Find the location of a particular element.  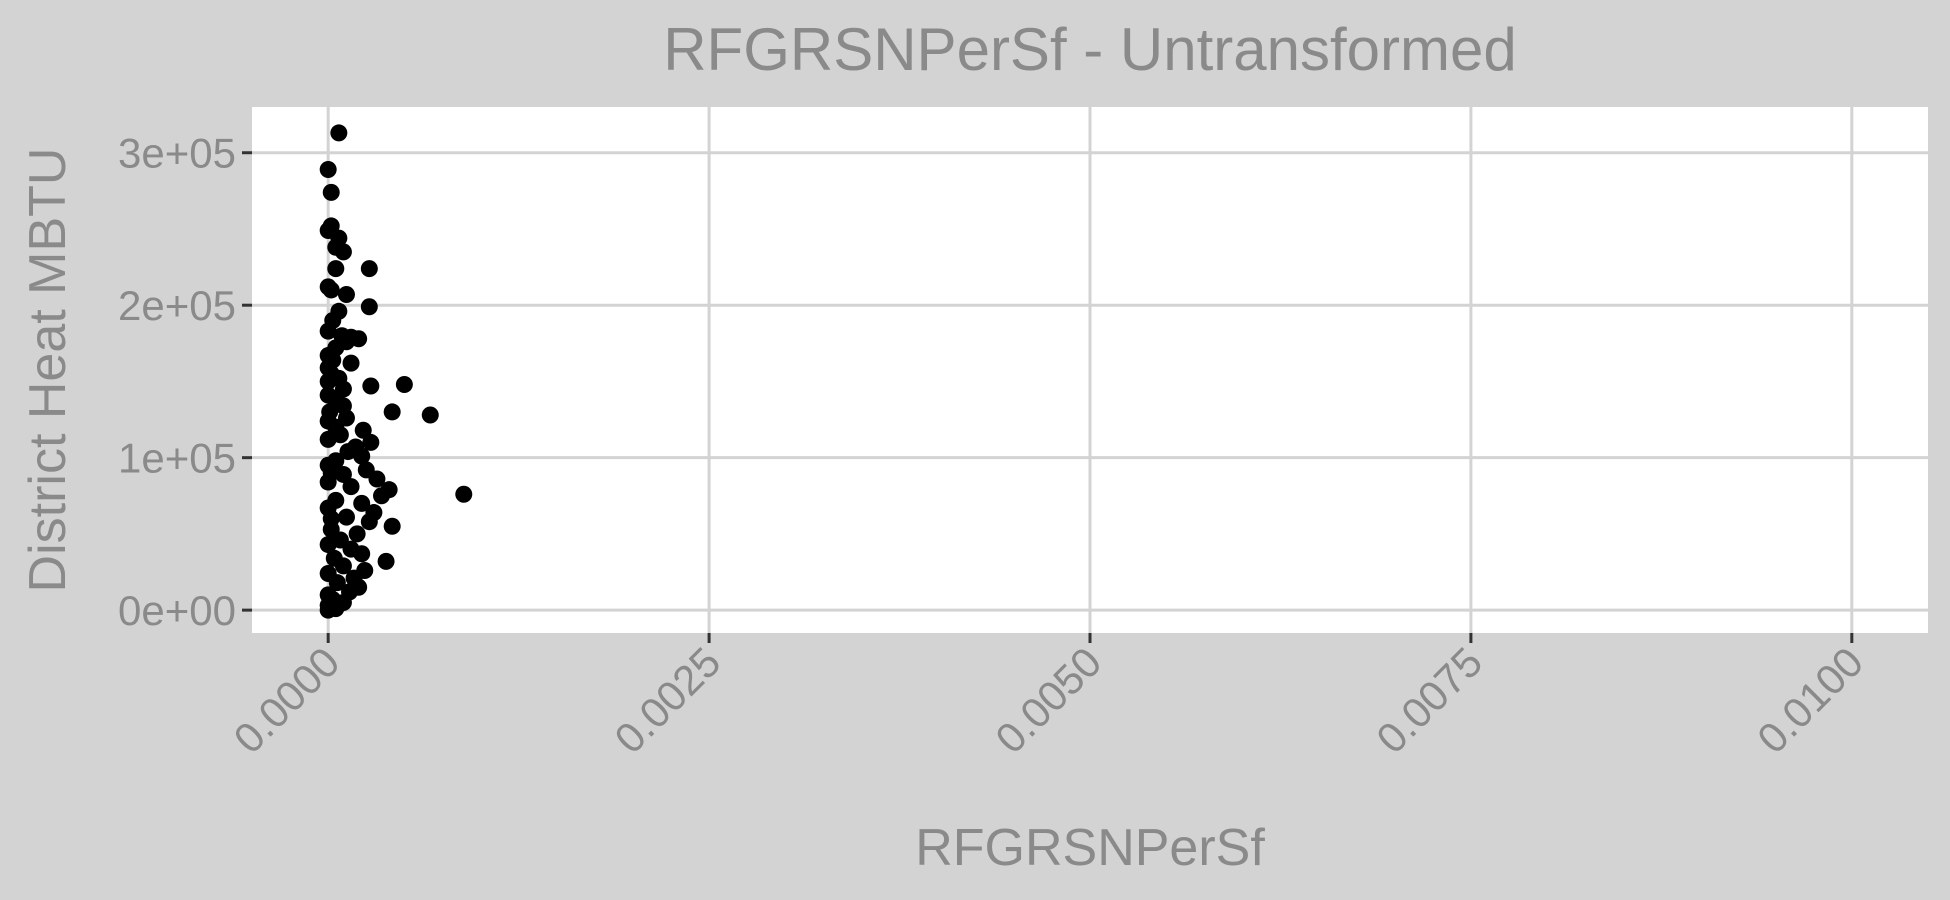

data-points is located at coordinates (396, 371).